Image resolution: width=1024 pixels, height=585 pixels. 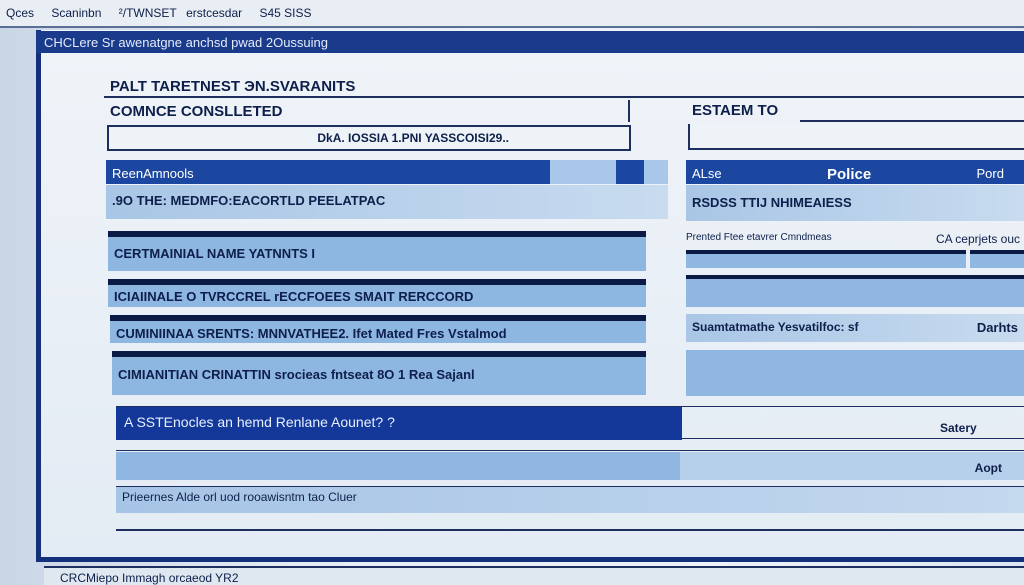 What do you see at coordinates (856, 137) in the screenshot?
I see `right-input` at bounding box center [856, 137].